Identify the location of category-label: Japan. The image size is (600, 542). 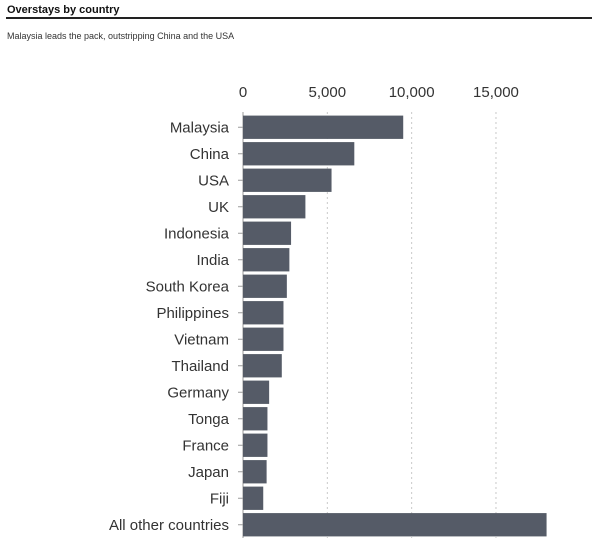
(208, 472).